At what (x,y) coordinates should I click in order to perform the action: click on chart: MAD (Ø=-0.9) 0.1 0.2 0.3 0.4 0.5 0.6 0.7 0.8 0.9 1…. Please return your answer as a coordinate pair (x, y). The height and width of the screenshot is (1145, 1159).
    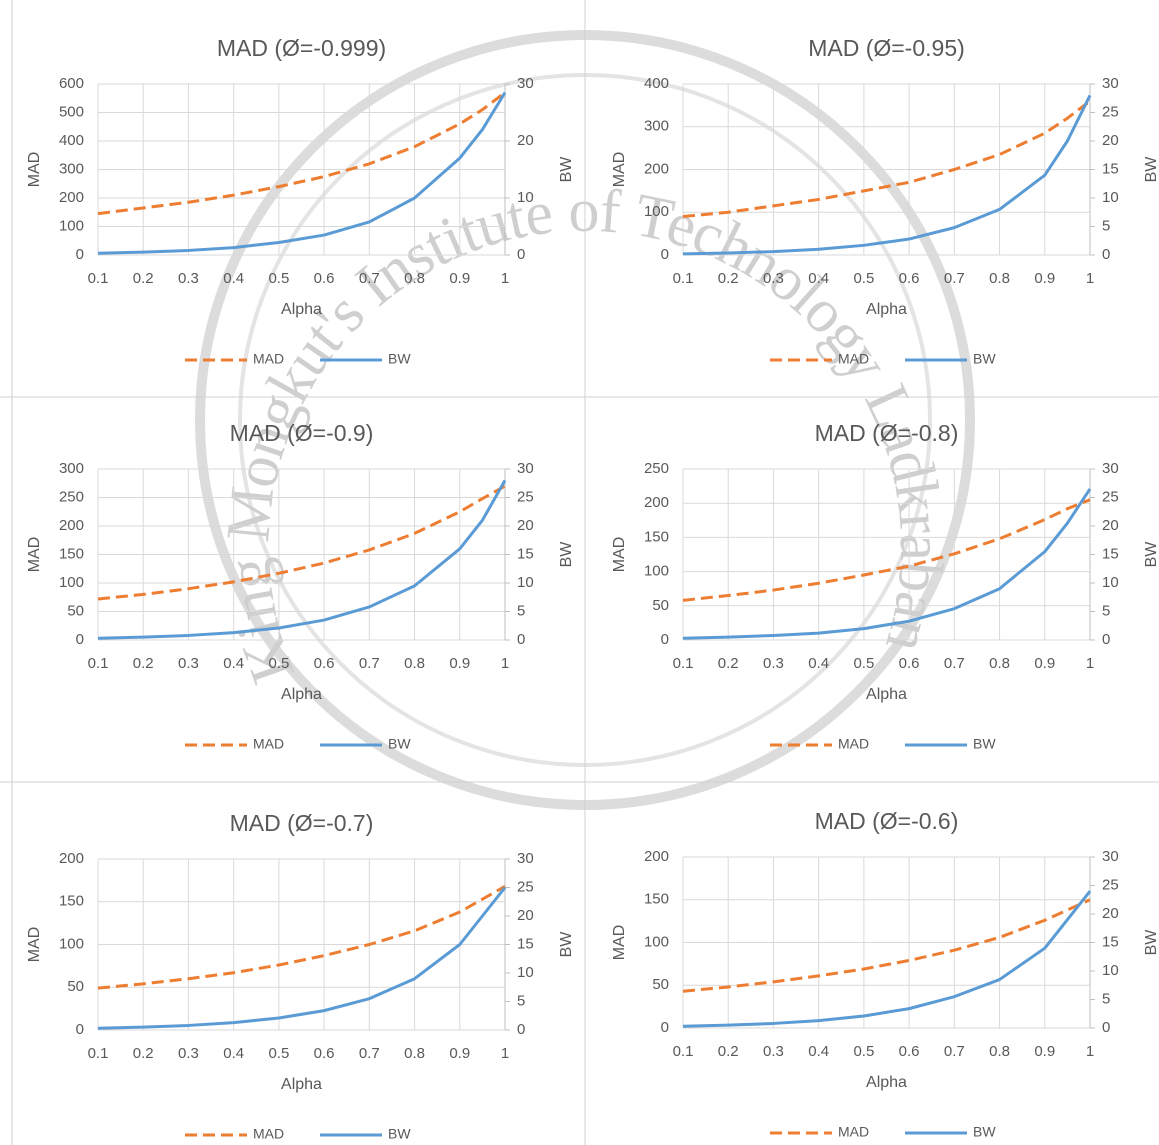
    Looking at the image, I should click on (300, 586).